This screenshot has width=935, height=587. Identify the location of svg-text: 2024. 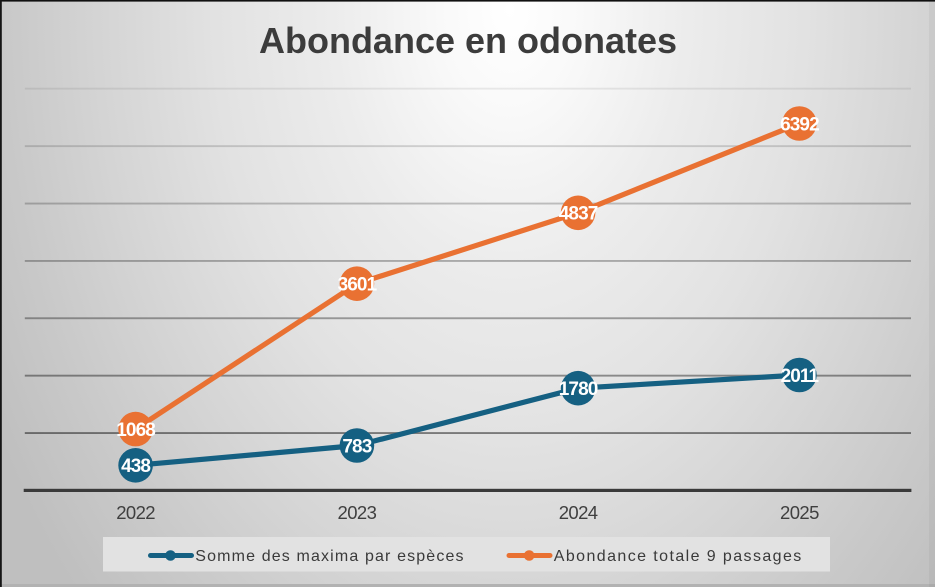
(578, 512).